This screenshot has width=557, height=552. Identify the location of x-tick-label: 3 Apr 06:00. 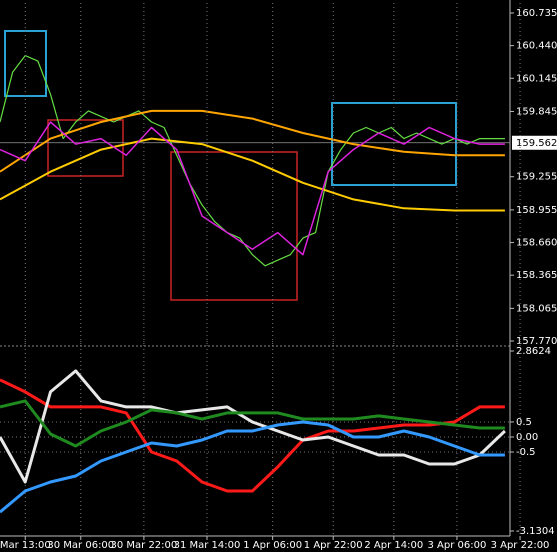
(457, 545).